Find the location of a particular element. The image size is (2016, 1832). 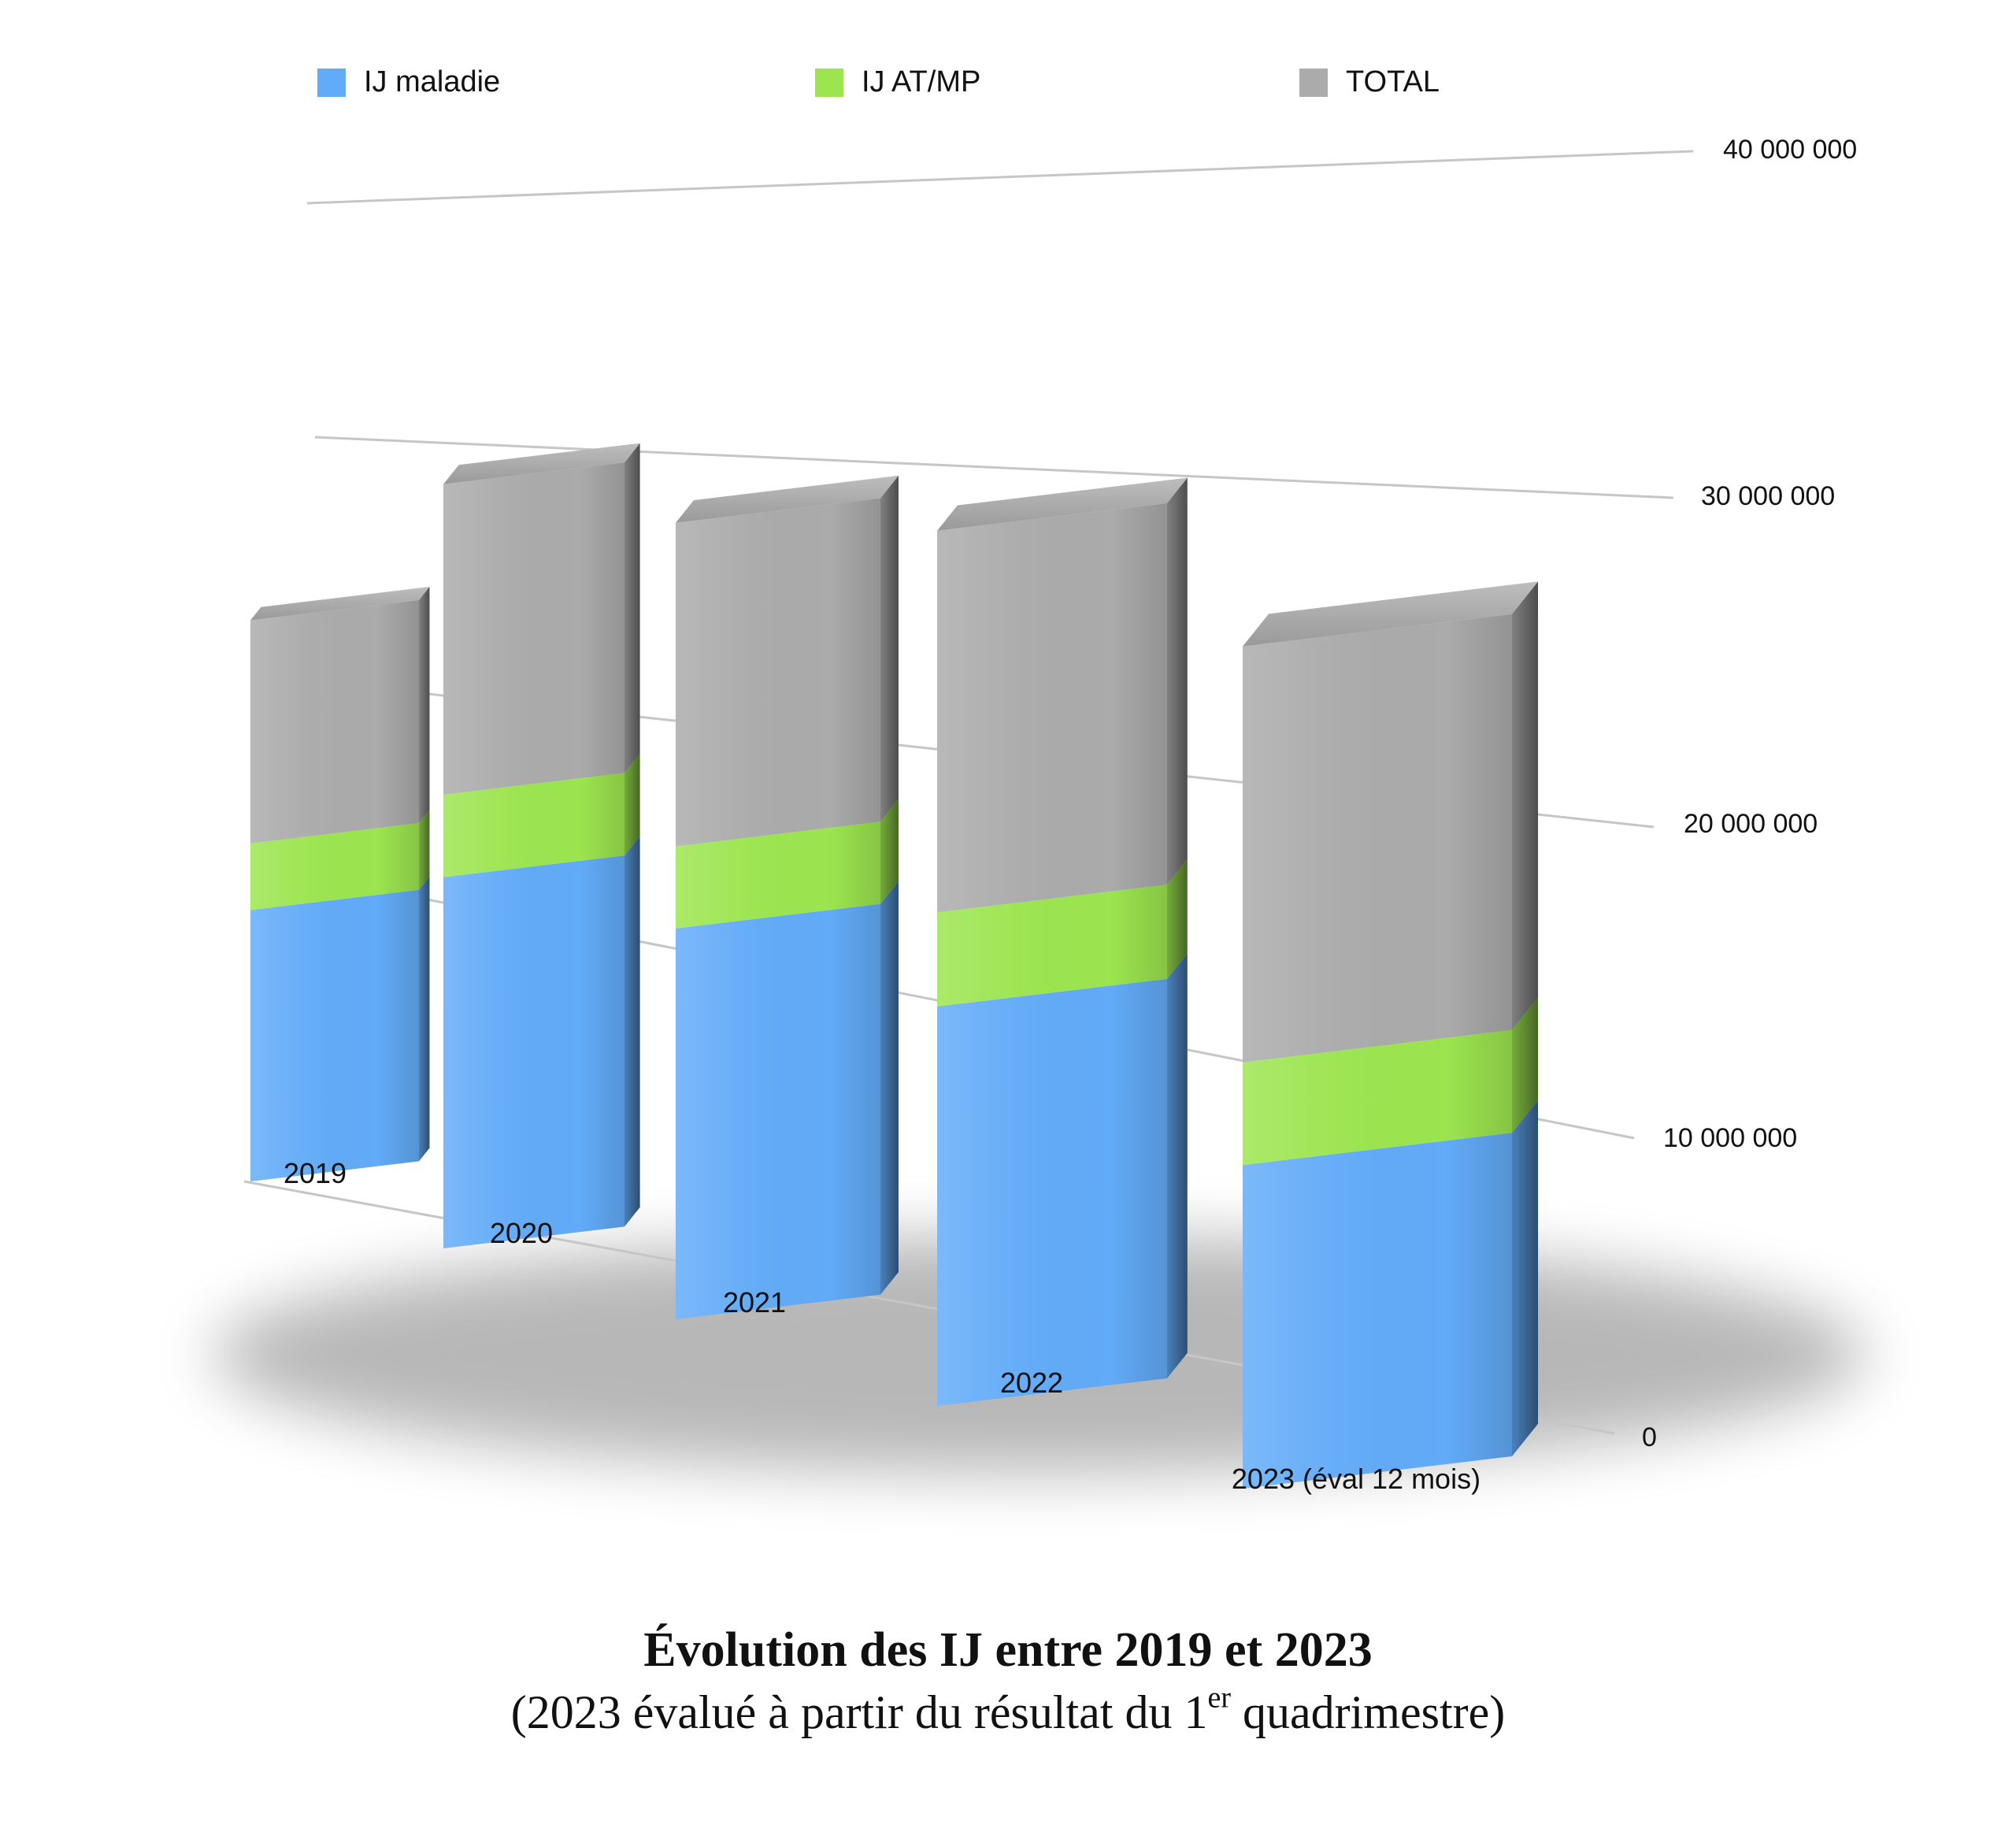

y-tick-label: 30 000 000 is located at coordinates (1768, 496).